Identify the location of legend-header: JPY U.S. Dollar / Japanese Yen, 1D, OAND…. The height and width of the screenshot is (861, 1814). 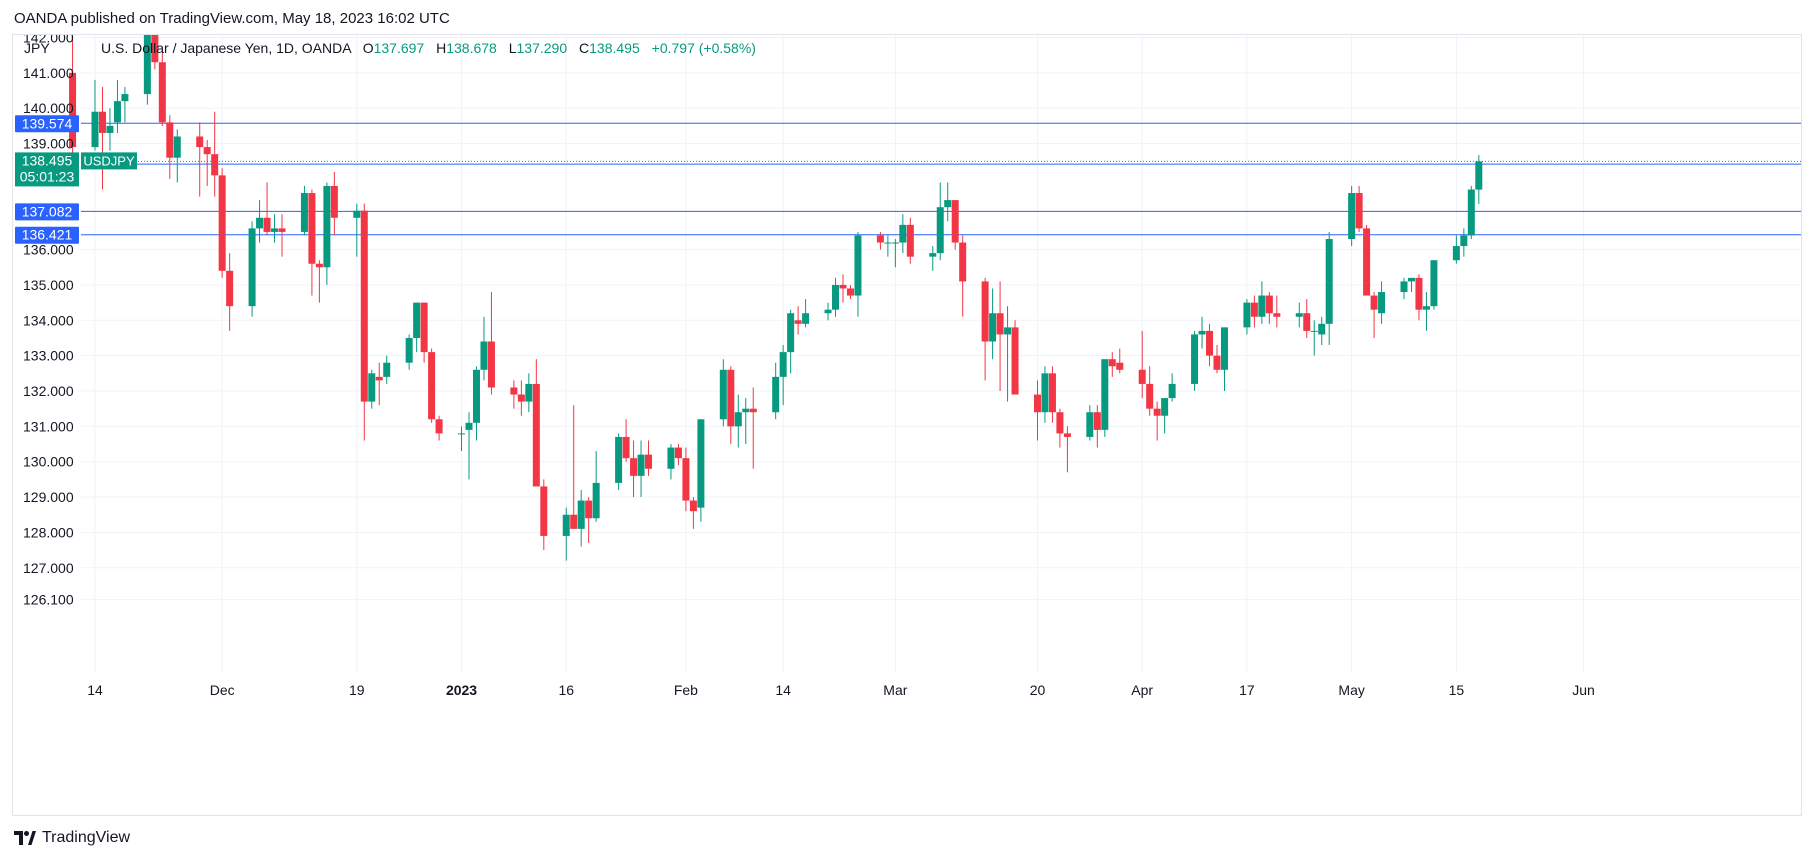
(390, 48).